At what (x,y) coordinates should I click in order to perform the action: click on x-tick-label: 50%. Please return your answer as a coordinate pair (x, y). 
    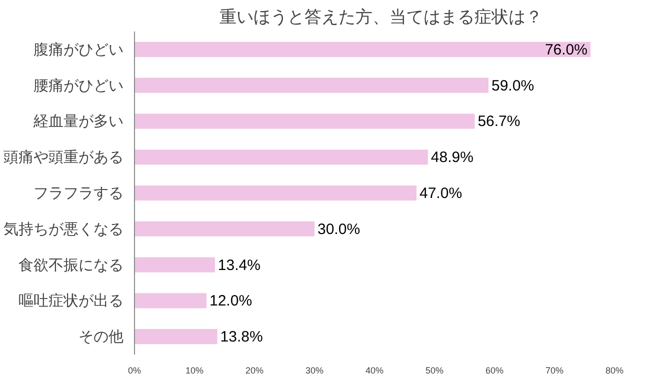
    Looking at the image, I should click on (434, 371).